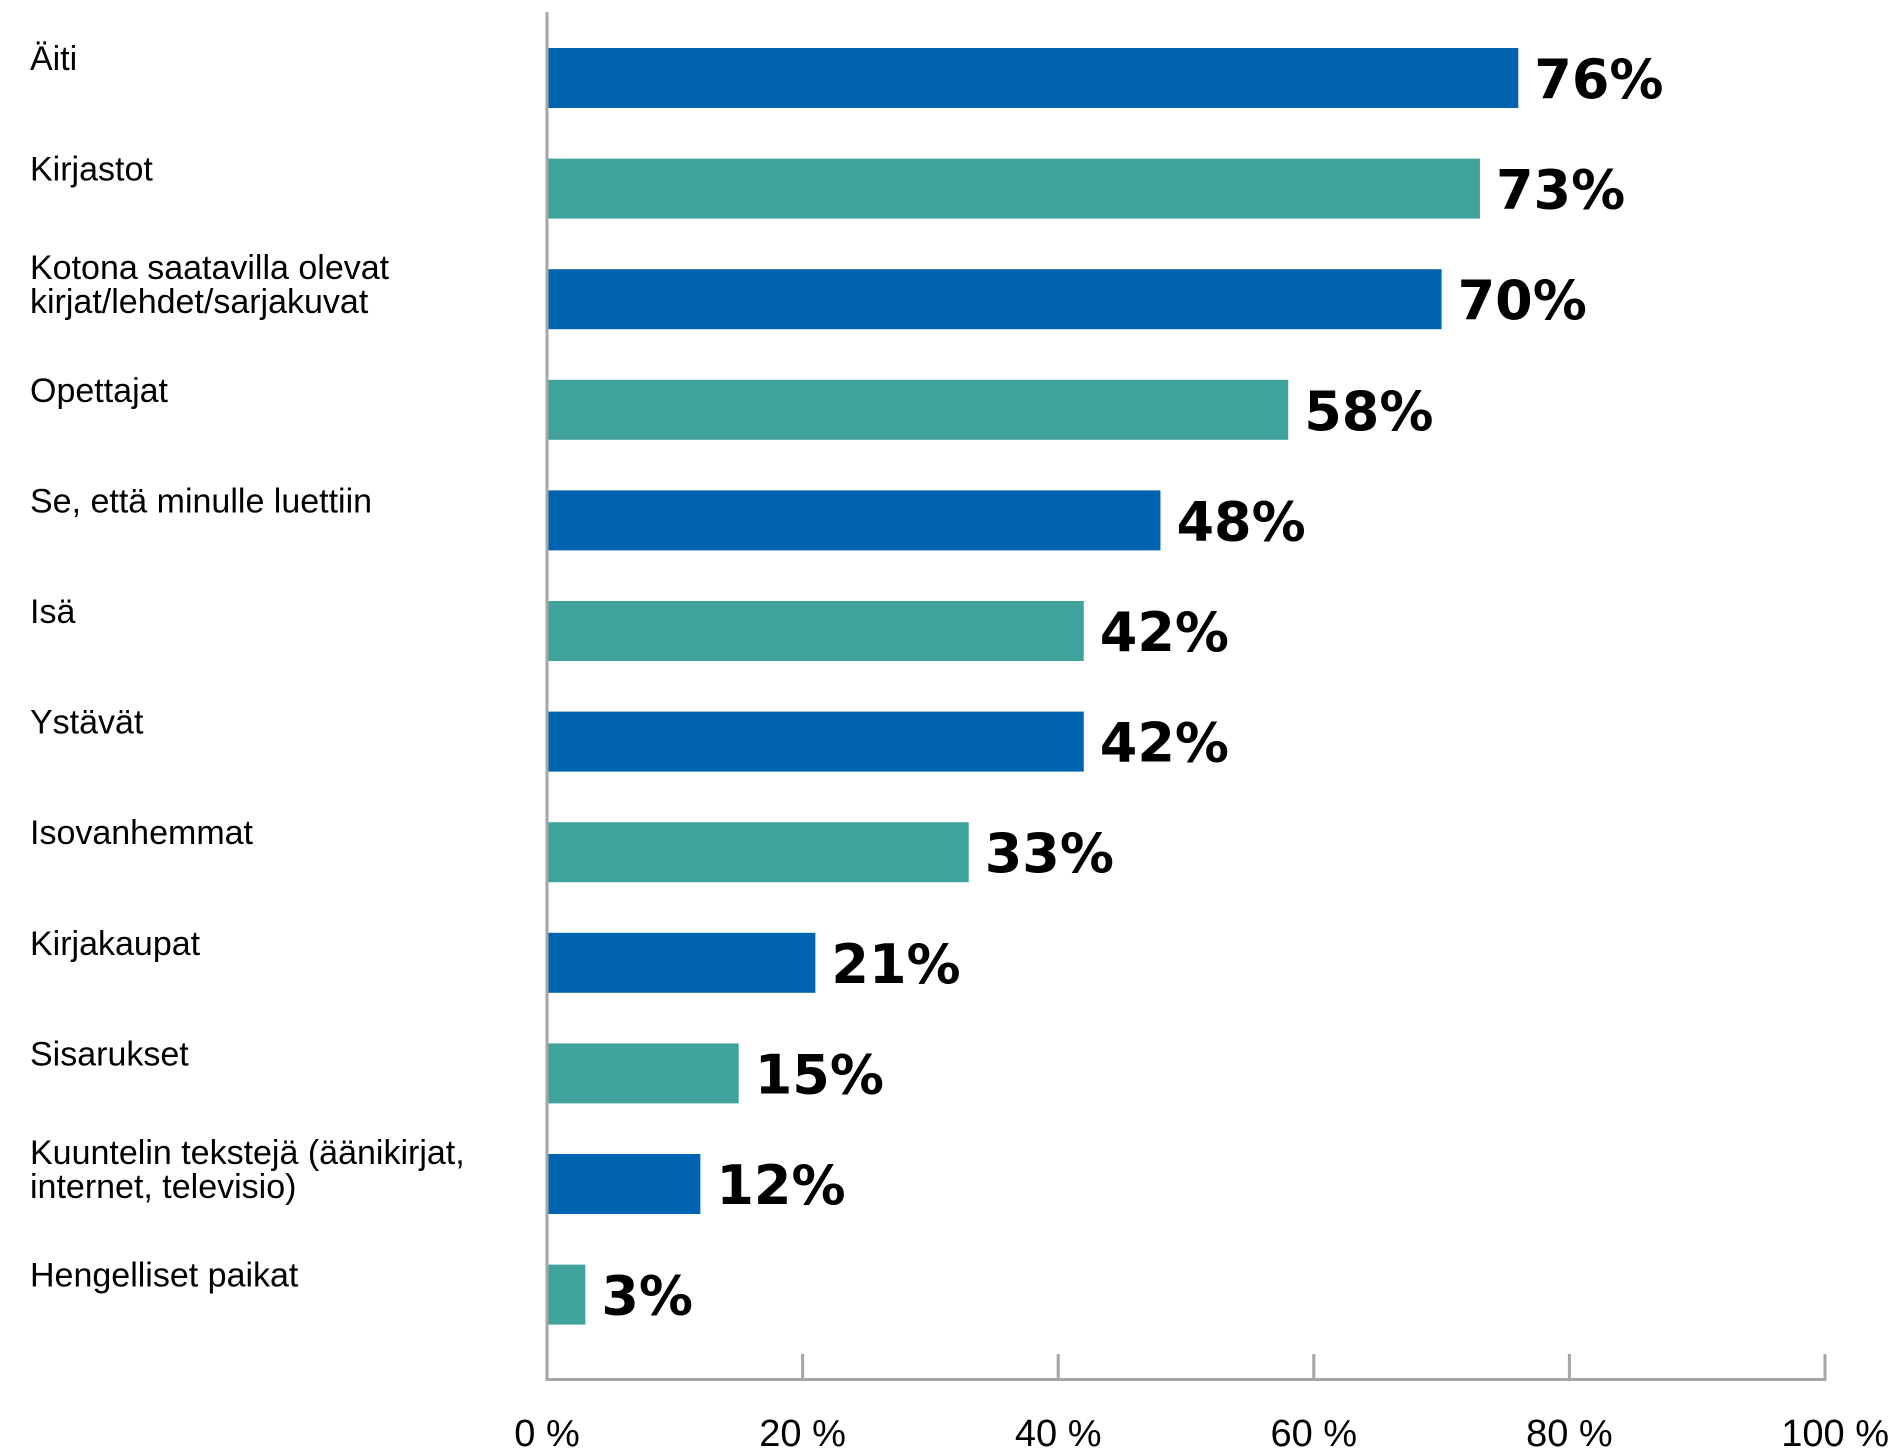  What do you see at coordinates (1058, 1432) in the screenshot?
I see `x-tick-label-2: 40 %` at bounding box center [1058, 1432].